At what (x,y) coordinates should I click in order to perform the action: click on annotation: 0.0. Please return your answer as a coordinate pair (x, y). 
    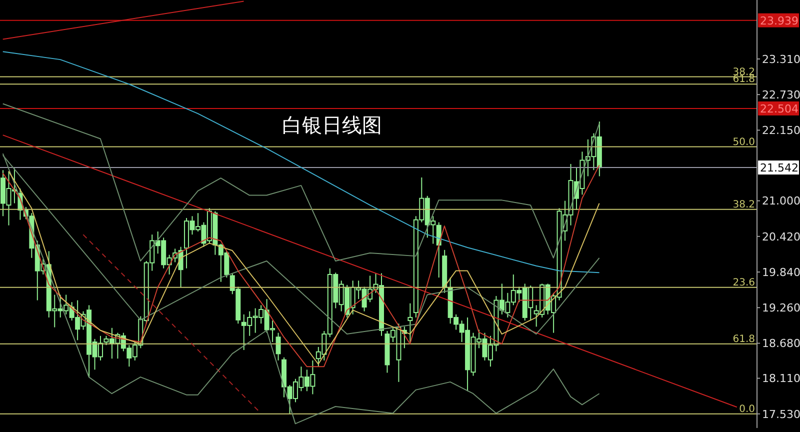
    Looking at the image, I should click on (747, 409).